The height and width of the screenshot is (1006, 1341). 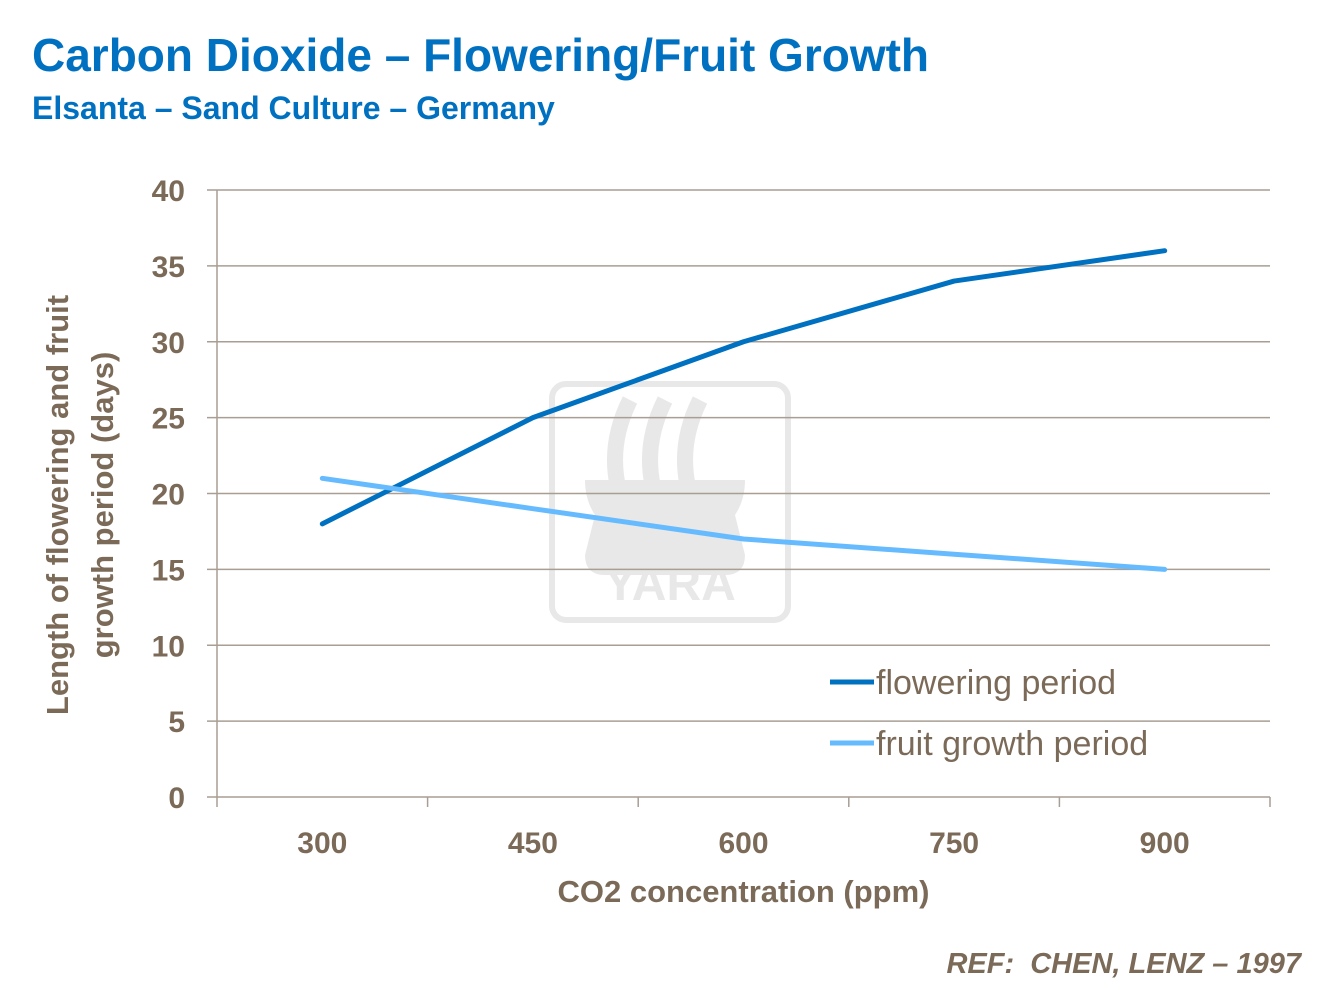 What do you see at coordinates (743, 891) in the screenshot?
I see `x-axis-label: CO2 concentration (ppm)` at bounding box center [743, 891].